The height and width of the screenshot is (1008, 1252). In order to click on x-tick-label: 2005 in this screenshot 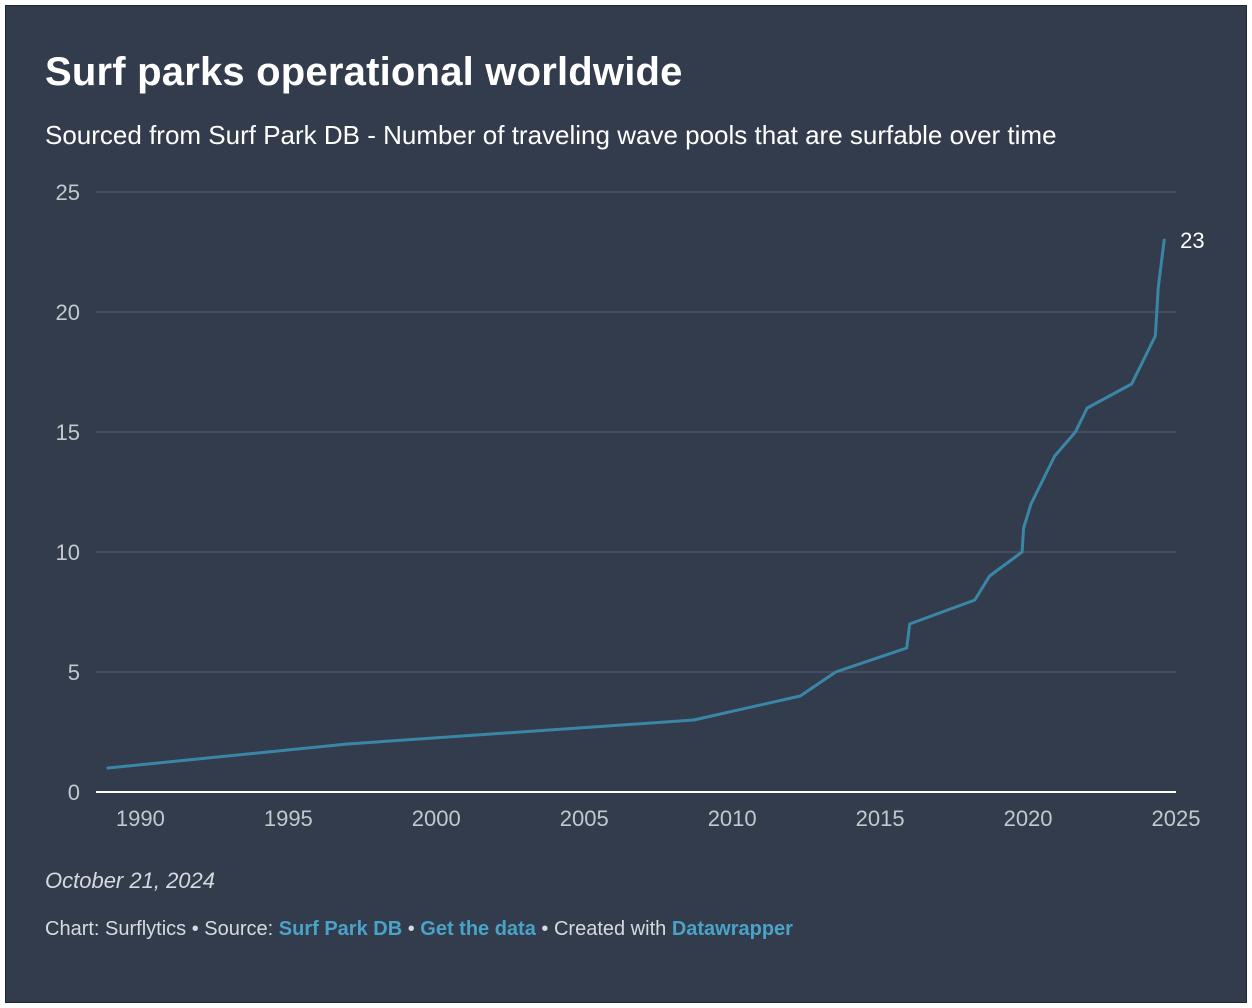, I will do `click(584, 818)`.